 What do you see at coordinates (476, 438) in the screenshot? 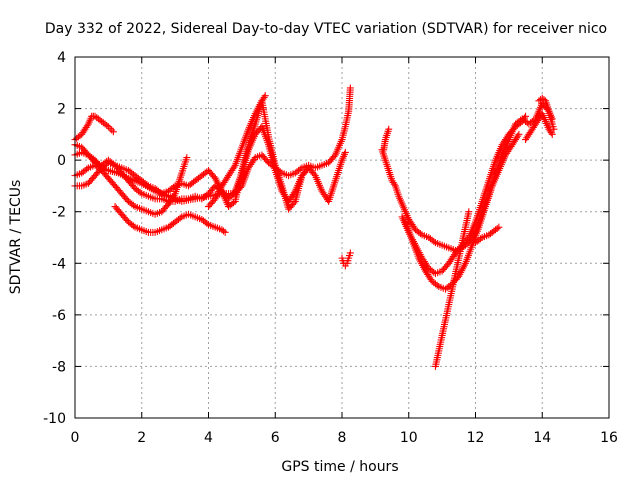
I see `x-tick-label: 12` at bounding box center [476, 438].